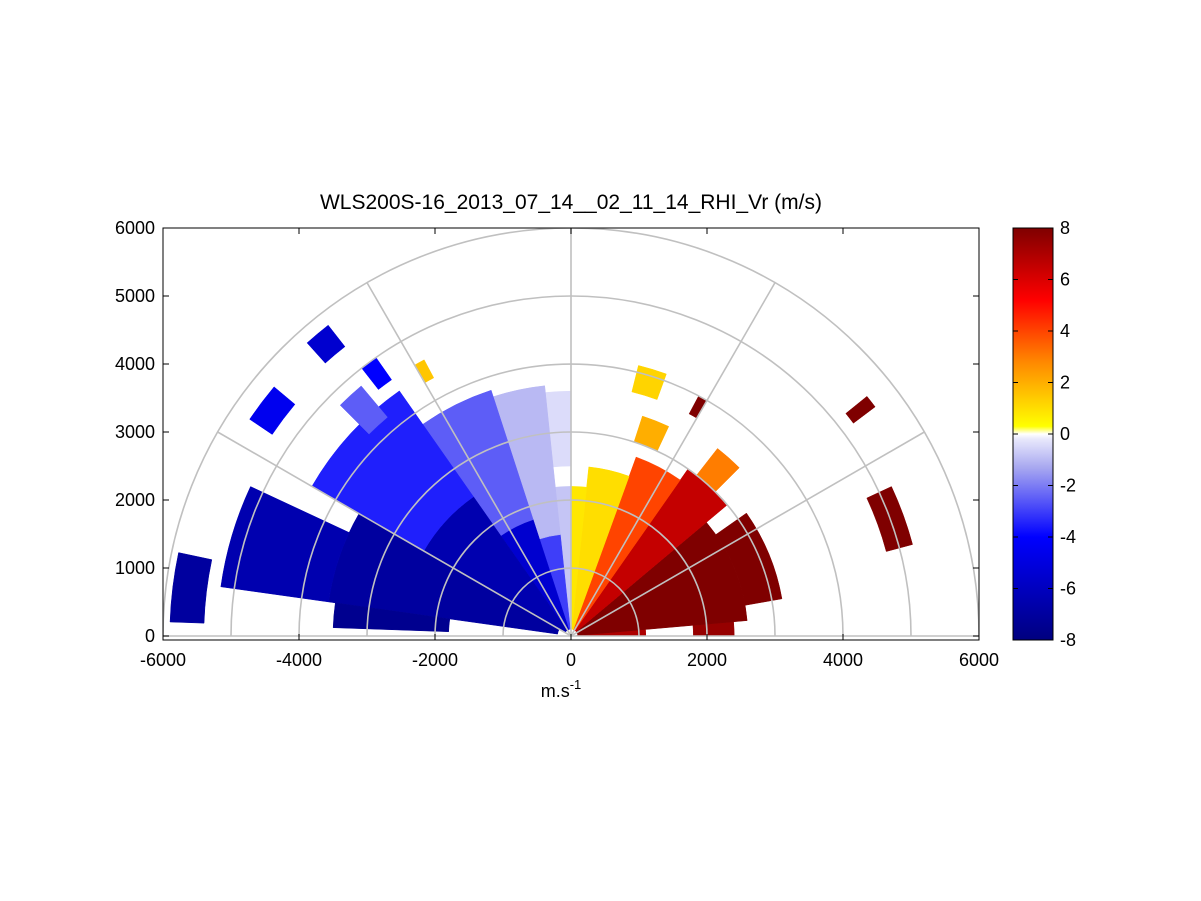  I want to click on colorbar-tick-label-3: -2, so click(1068, 486).